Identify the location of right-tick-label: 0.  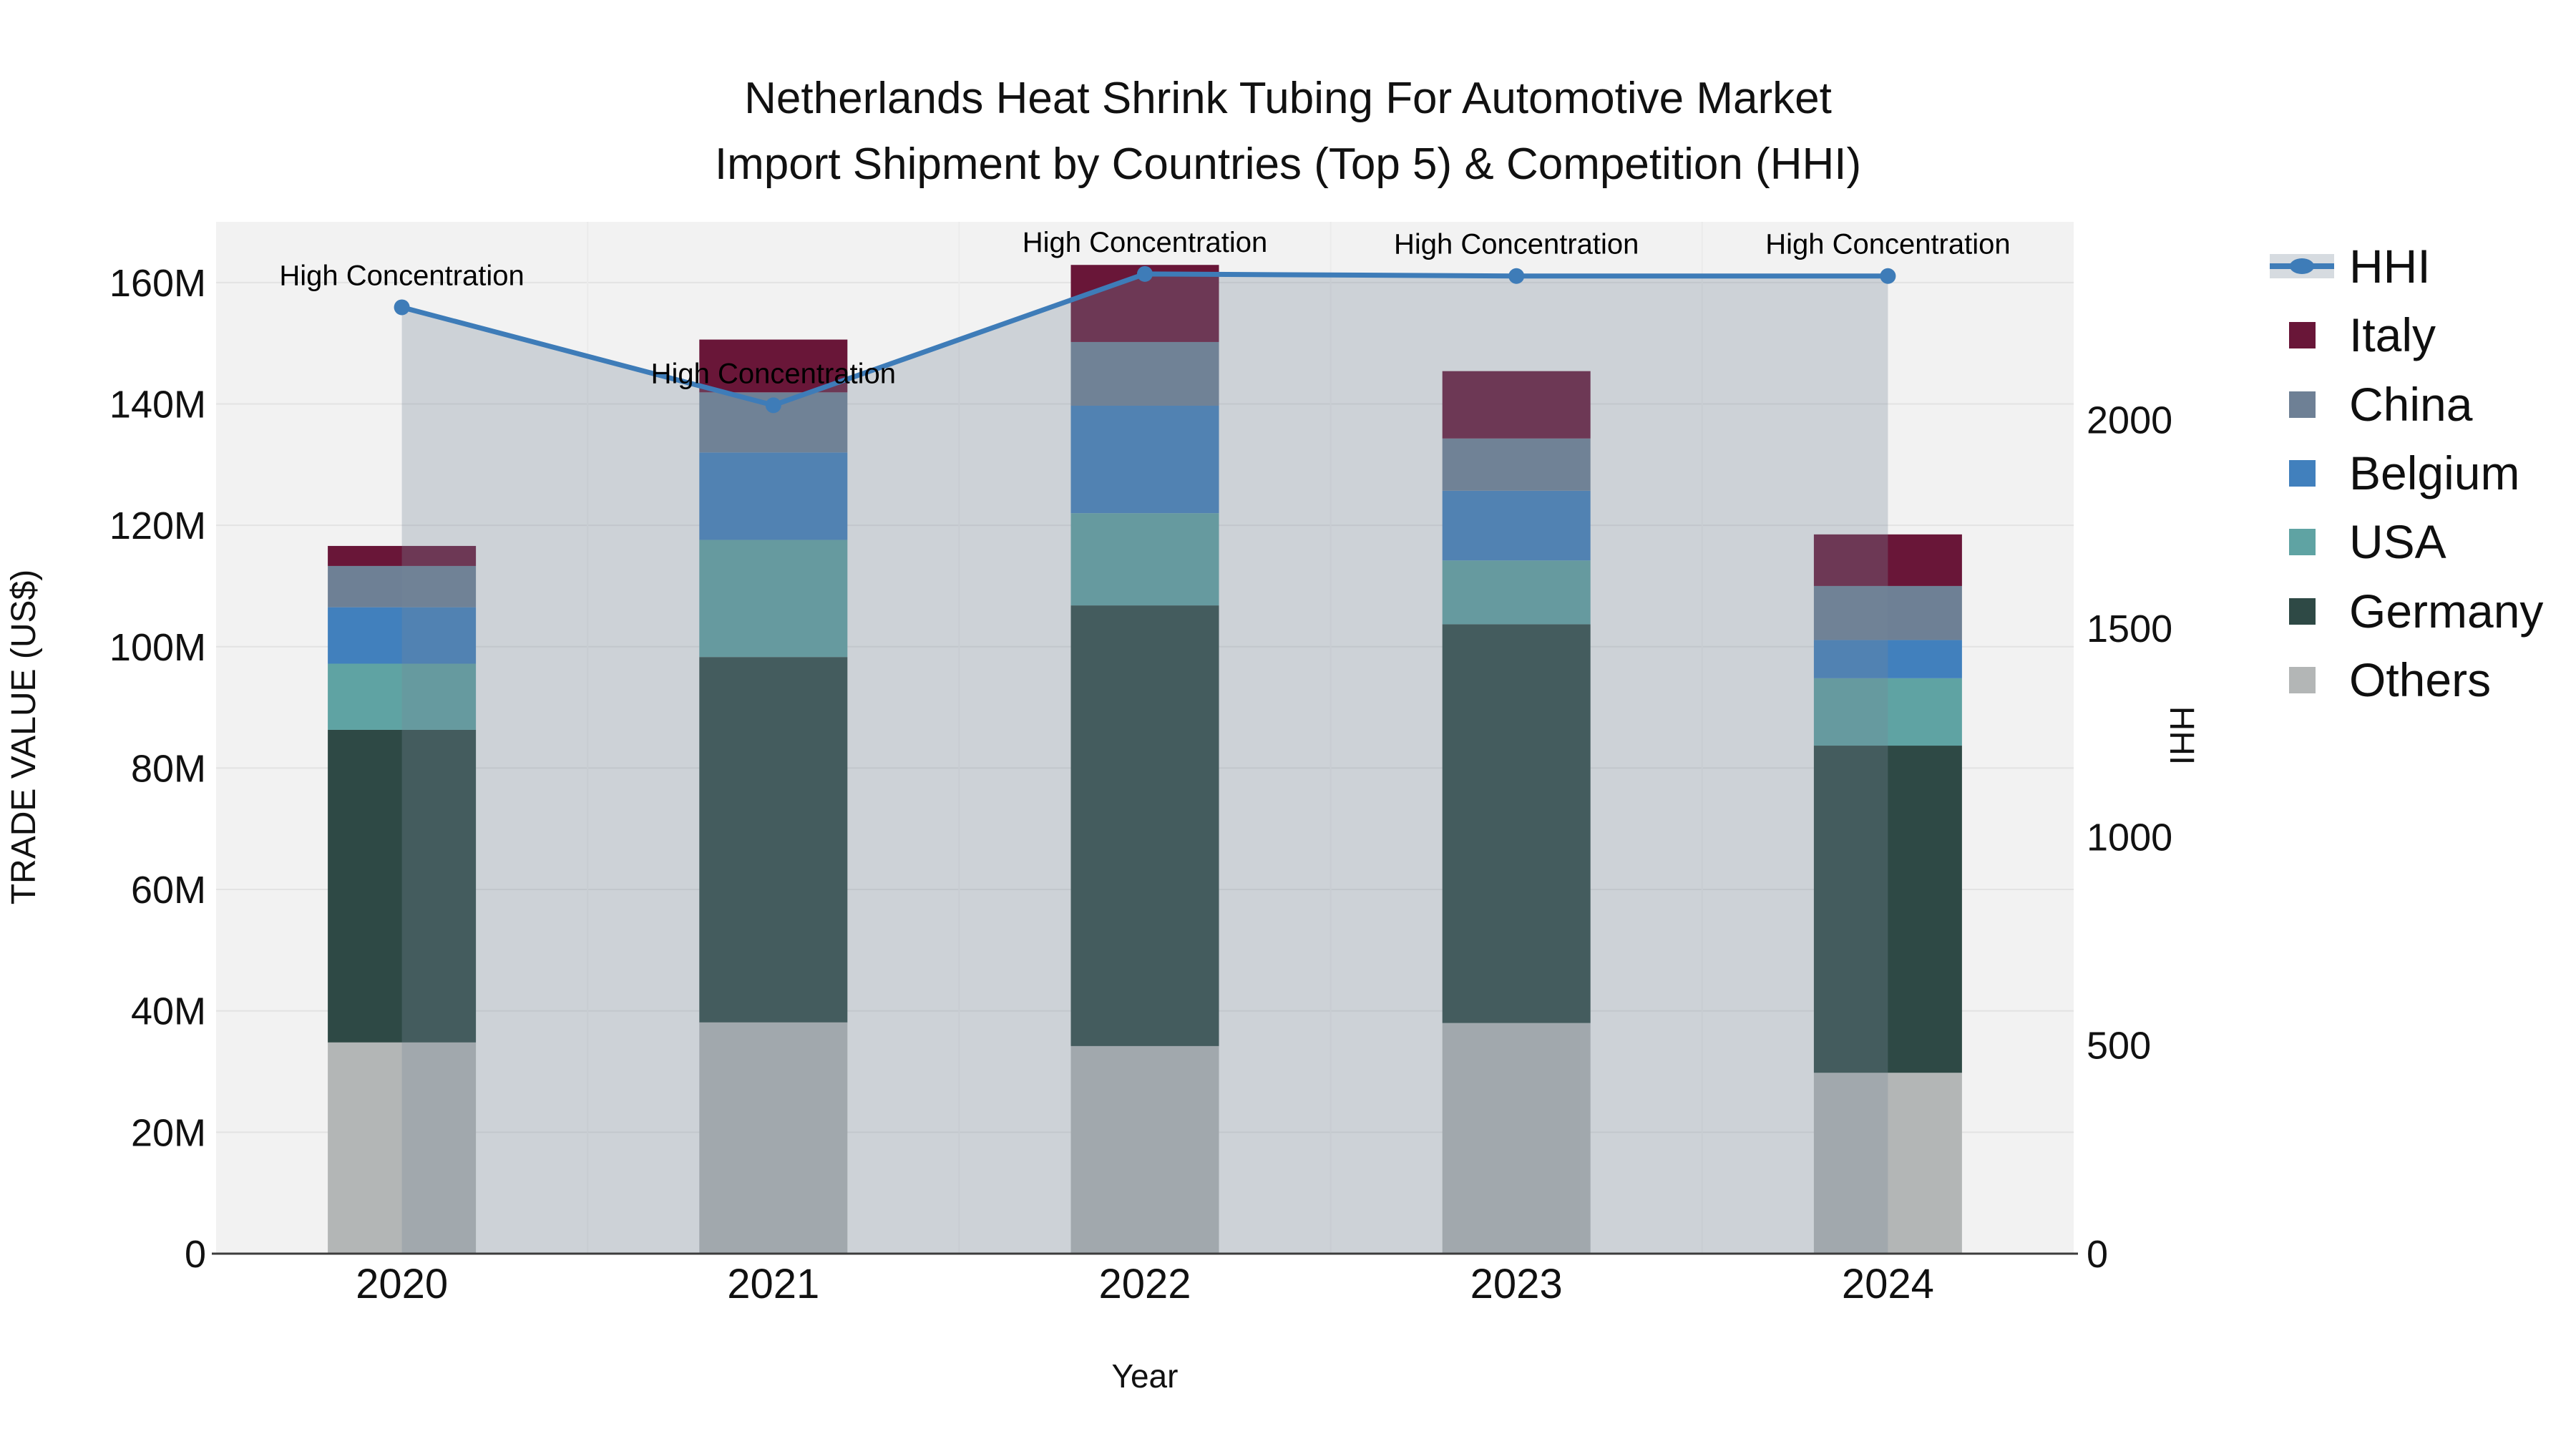
(2097, 1254).